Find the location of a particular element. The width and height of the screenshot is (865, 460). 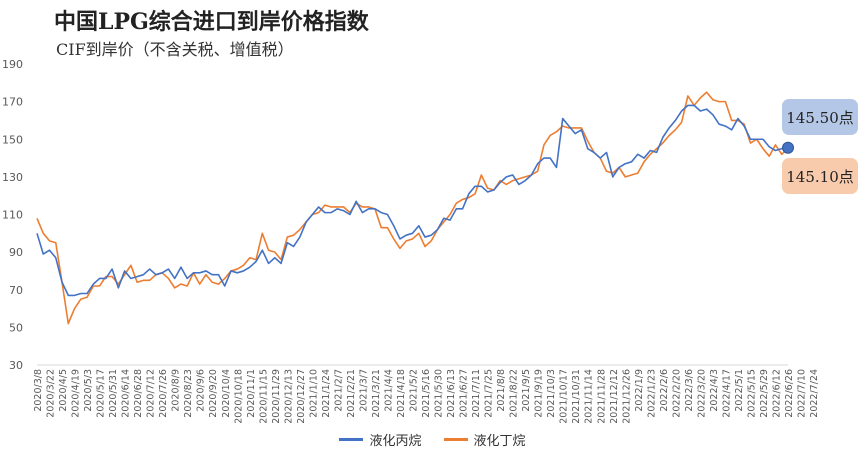

x-tick-label-24: 2021/2/7 is located at coordinates (338, 390).